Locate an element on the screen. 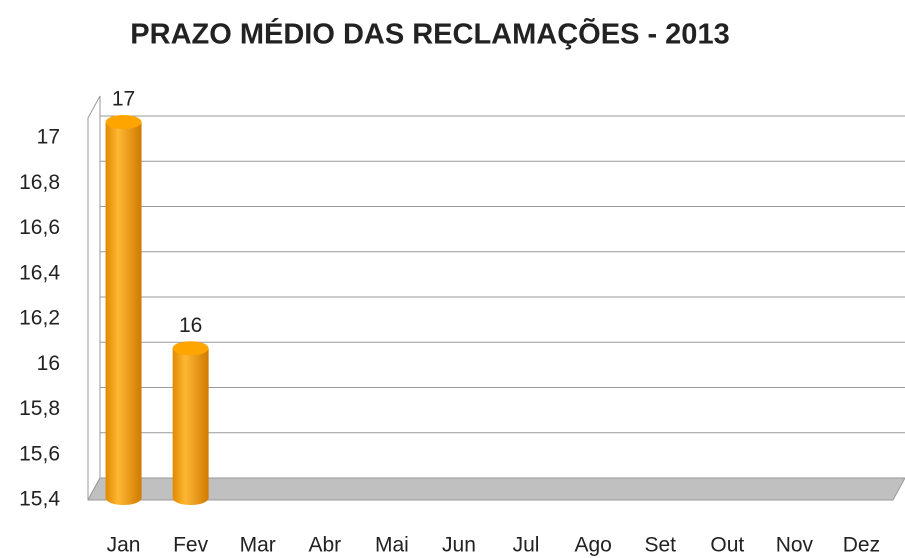 Image resolution: width=905 pixels, height=558 pixels. x-tick-label: Ago is located at coordinates (592, 545).